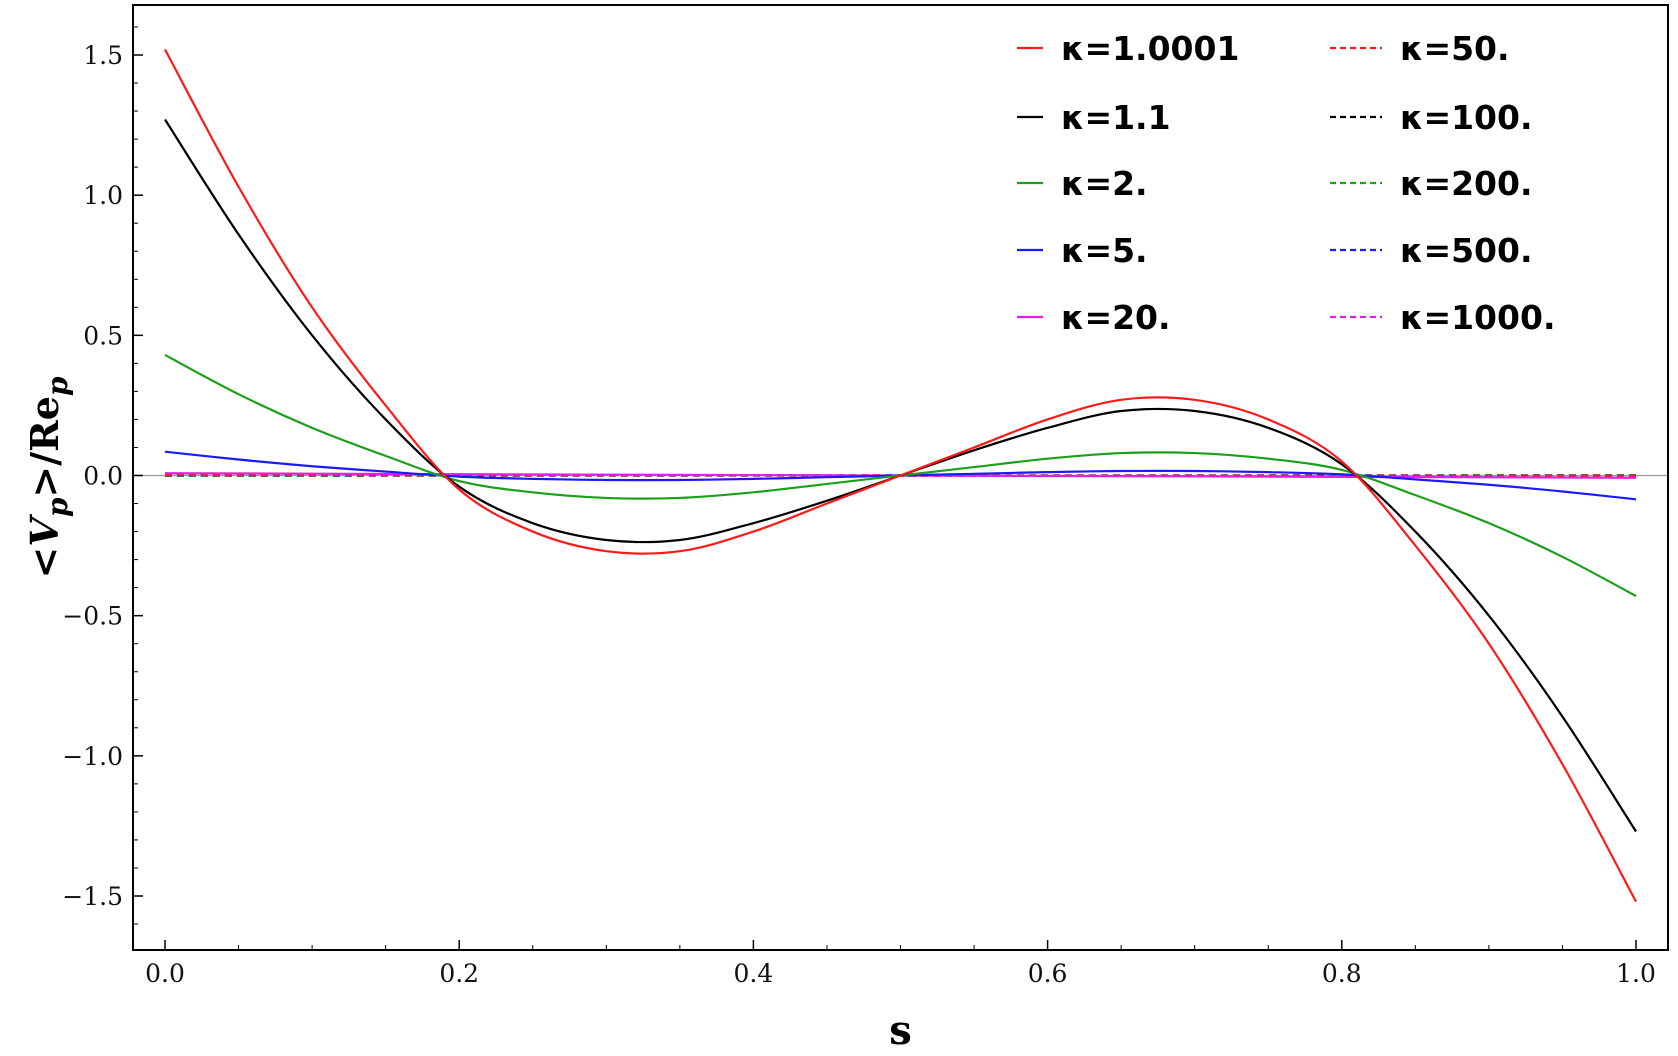 The width and height of the screenshot is (1678, 1056). Describe the element at coordinates (1466, 250) in the screenshot. I see `legend-label: κ=500.` at that location.